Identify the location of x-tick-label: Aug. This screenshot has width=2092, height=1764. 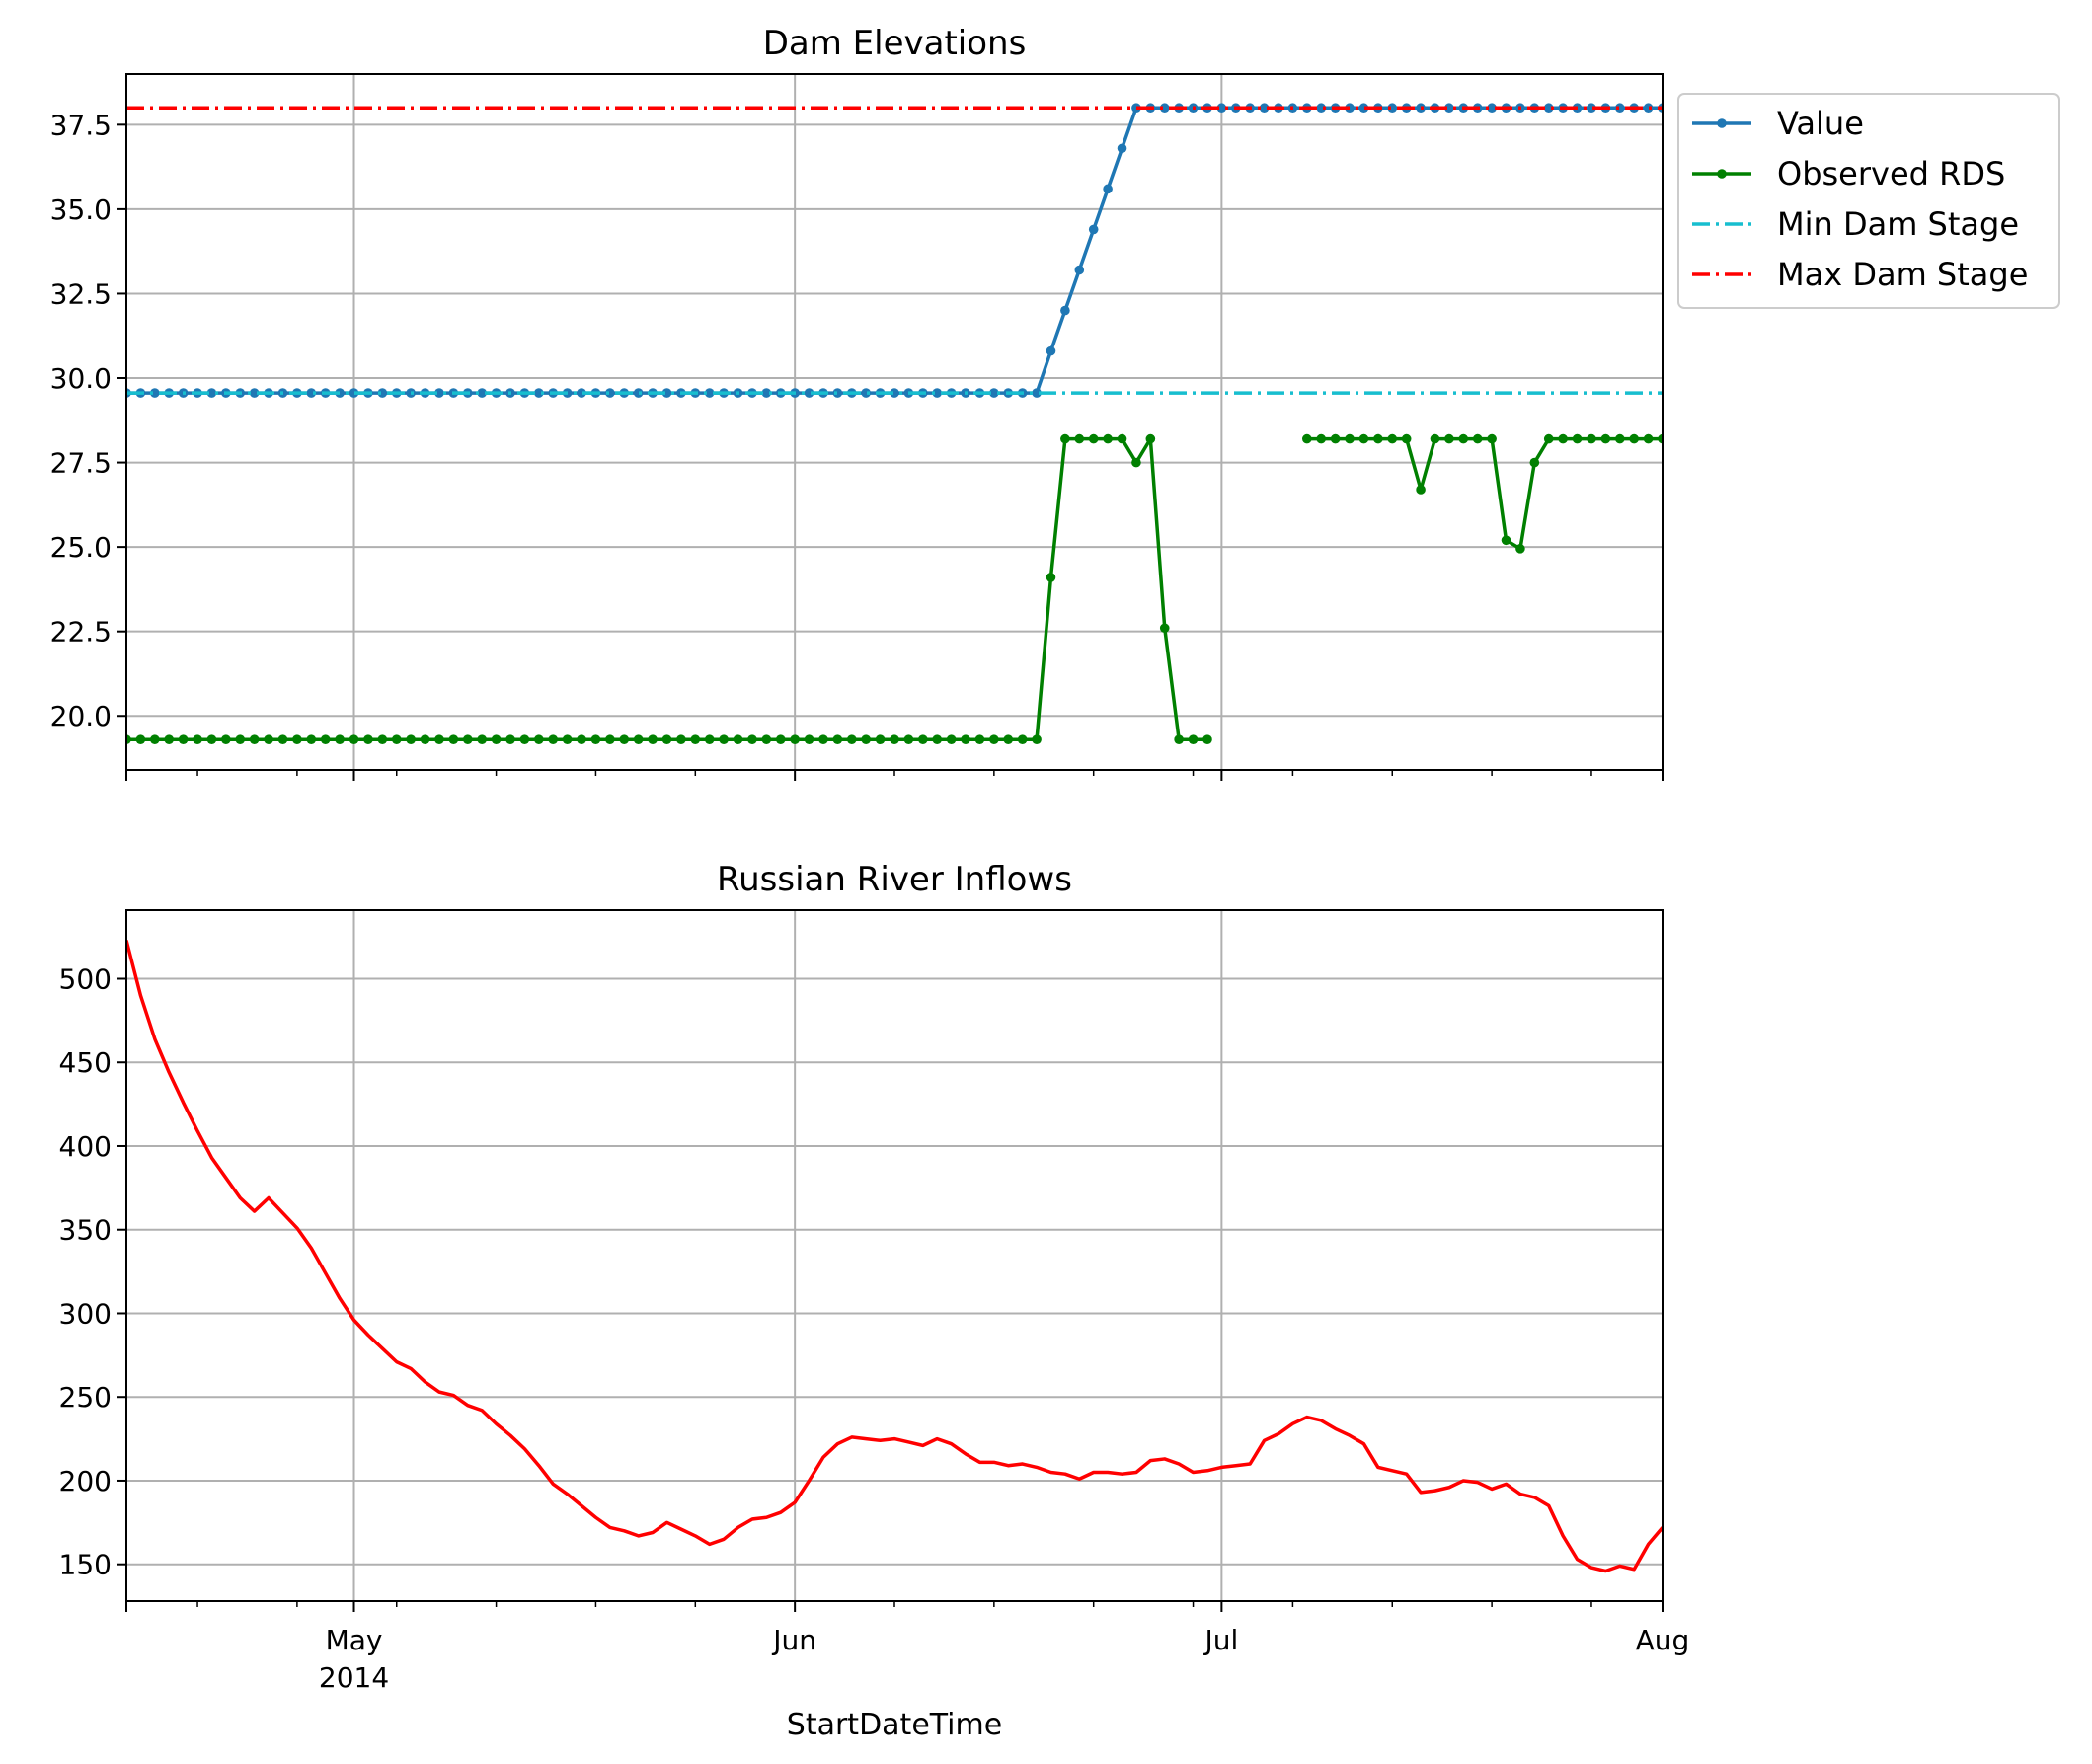
(1663, 1640).